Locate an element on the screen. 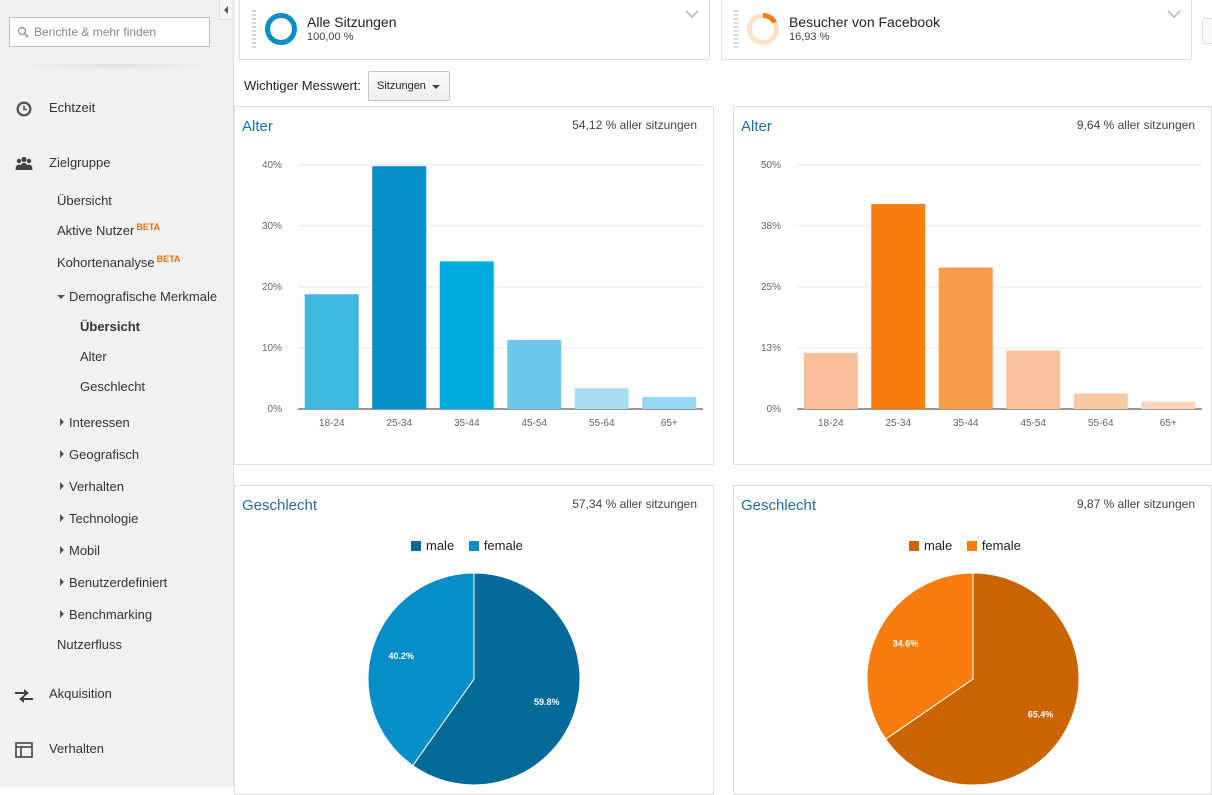 This screenshot has height=795, width=1212. y-tick-label: 40% is located at coordinates (272, 165).